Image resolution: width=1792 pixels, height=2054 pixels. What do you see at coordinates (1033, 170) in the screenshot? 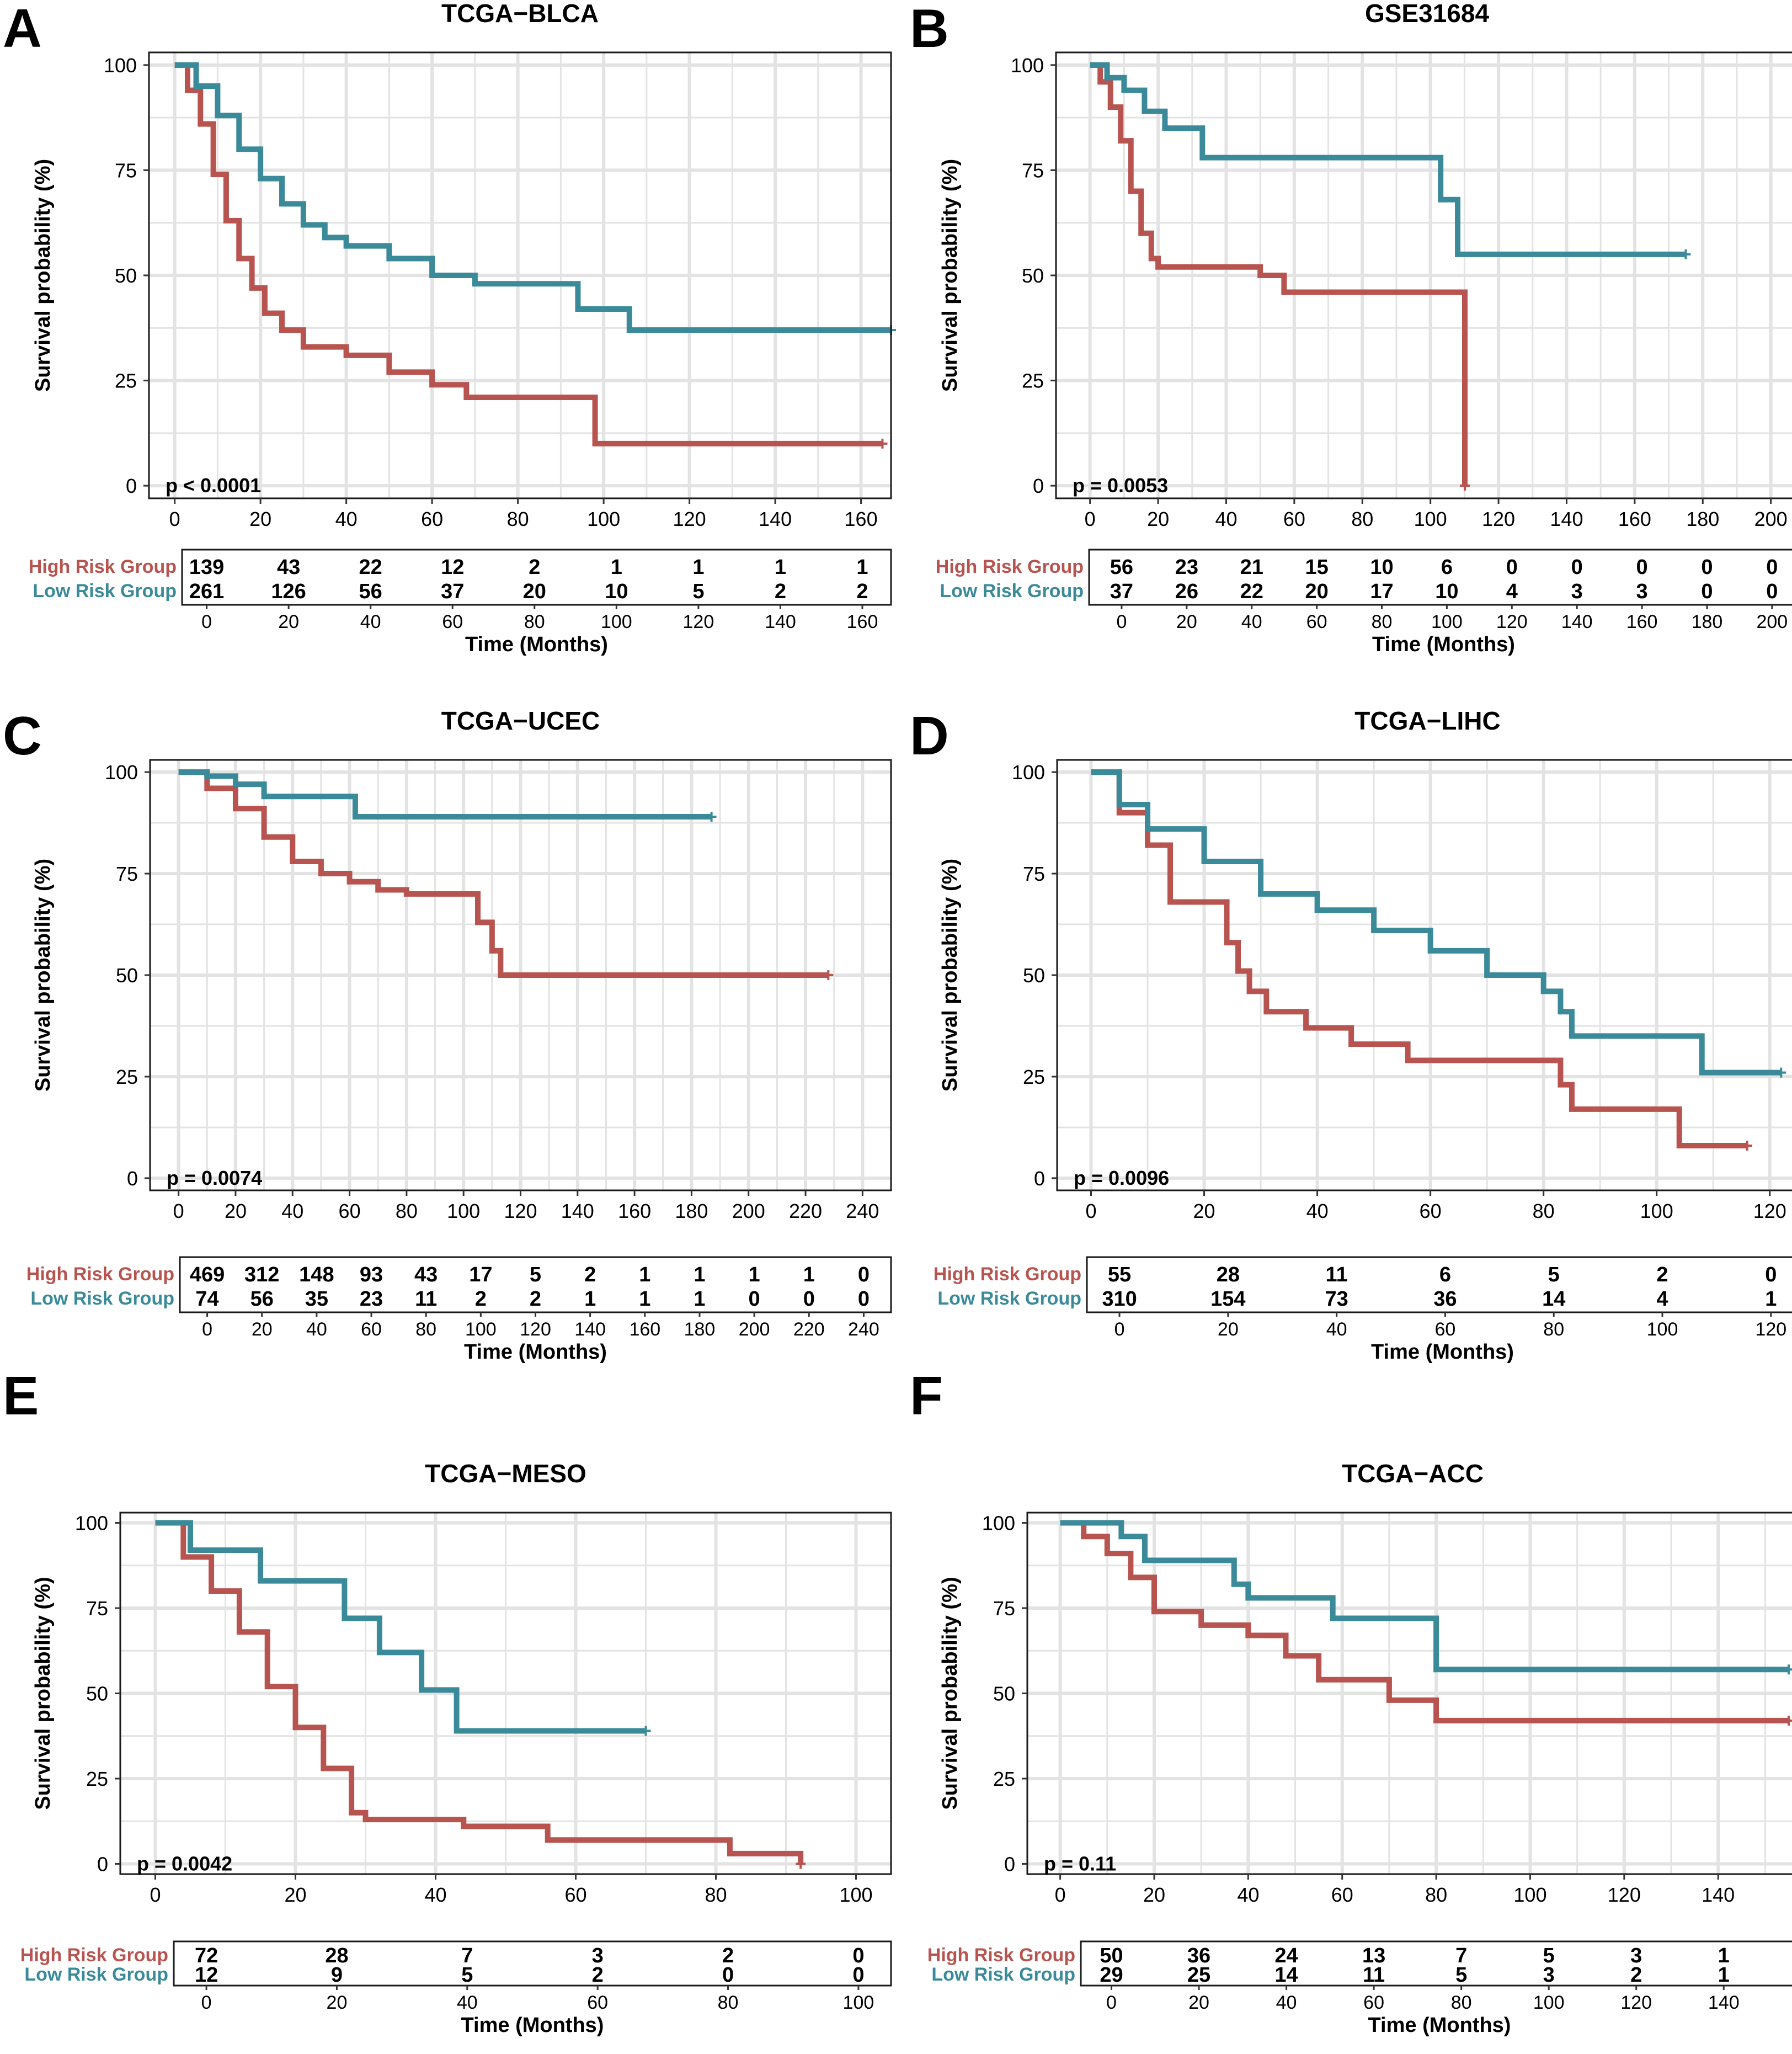
I see `y-tick-label: 75` at bounding box center [1033, 170].